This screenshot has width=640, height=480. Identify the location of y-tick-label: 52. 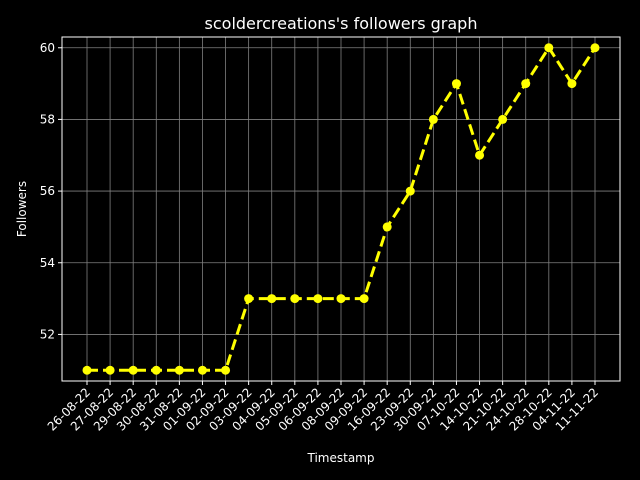
(47, 334).